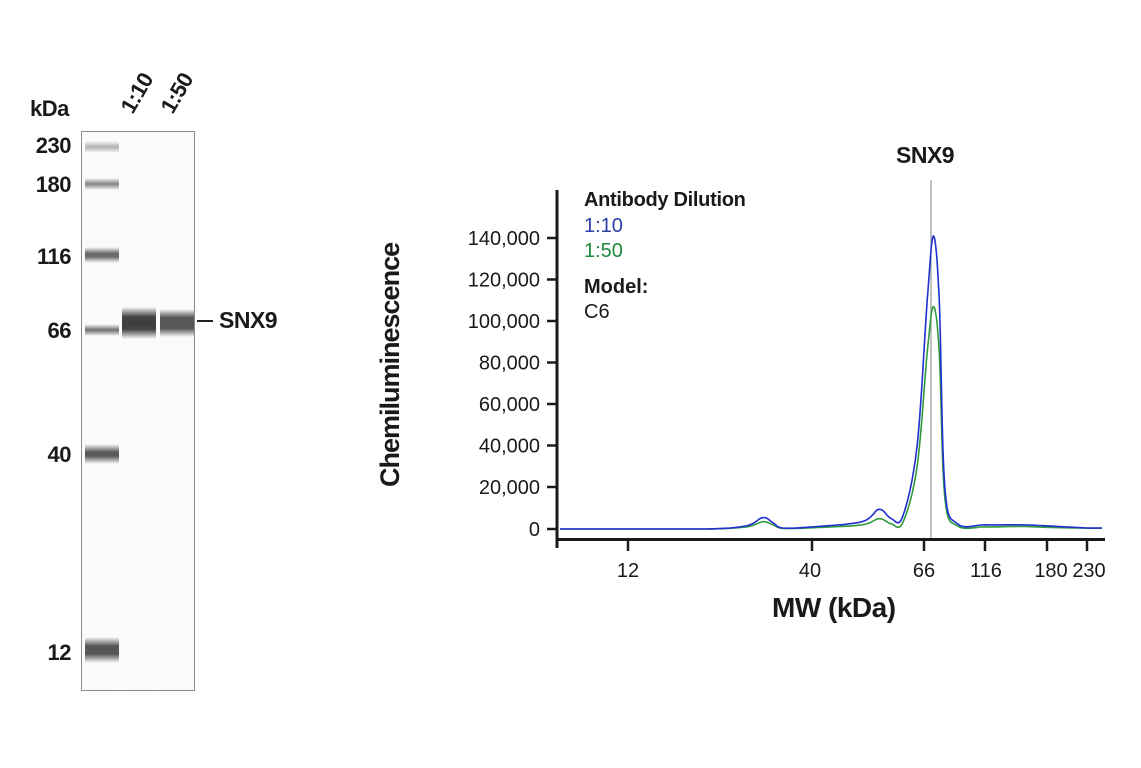  I want to click on x-tick-116: 116, so click(986, 571).